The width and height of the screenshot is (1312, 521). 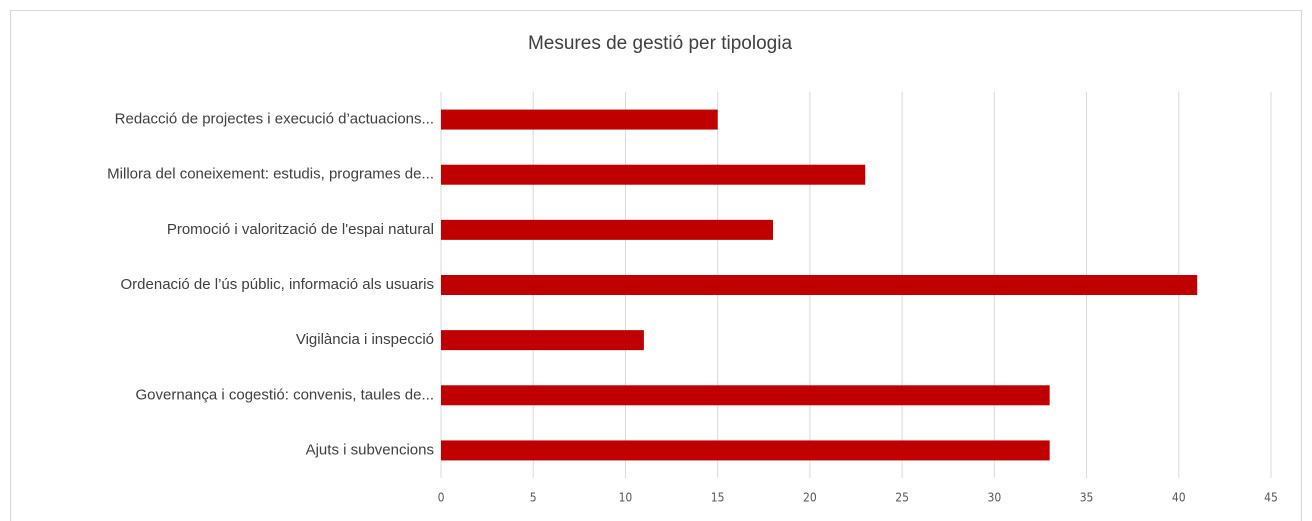 I want to click on x-tick-label: 15, so click(x=718, y=498).